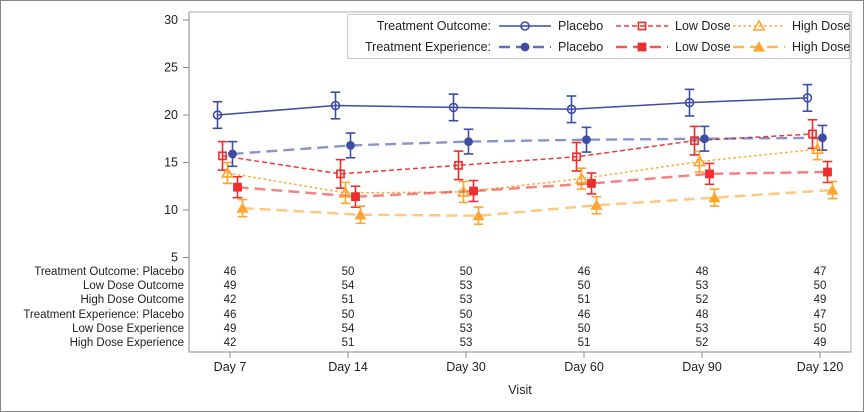 The height and width of the screenshot is (412, 864). What do you see at coordinates (109, 272) in the screenshot?
I see `axis-table-row-label: Treatment Outcome: Placebo` at bounding box center [109, 272].